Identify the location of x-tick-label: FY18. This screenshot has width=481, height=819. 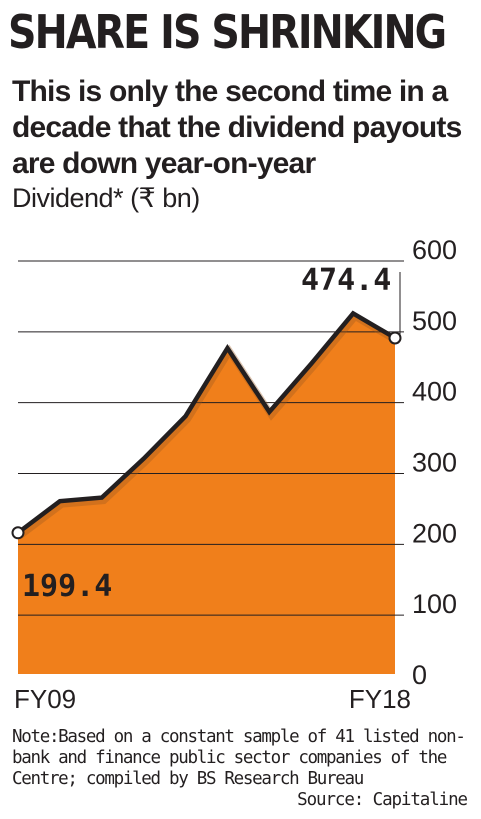
(380, 699).